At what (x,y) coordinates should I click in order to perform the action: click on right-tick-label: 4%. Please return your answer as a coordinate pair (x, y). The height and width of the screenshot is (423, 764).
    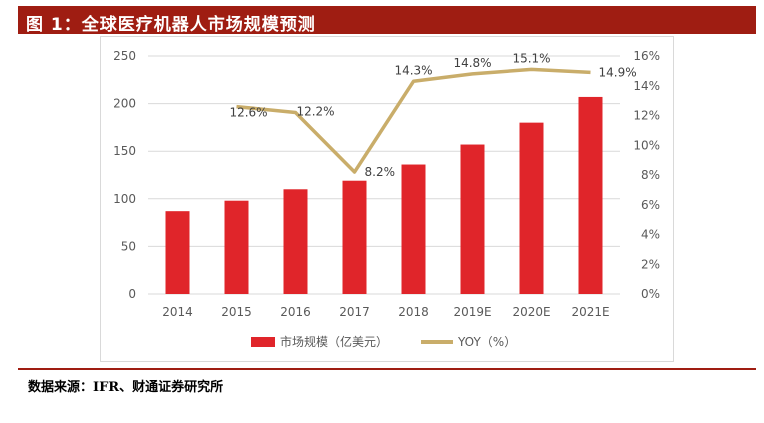
    Looking at the image, I should click on (650, 235).